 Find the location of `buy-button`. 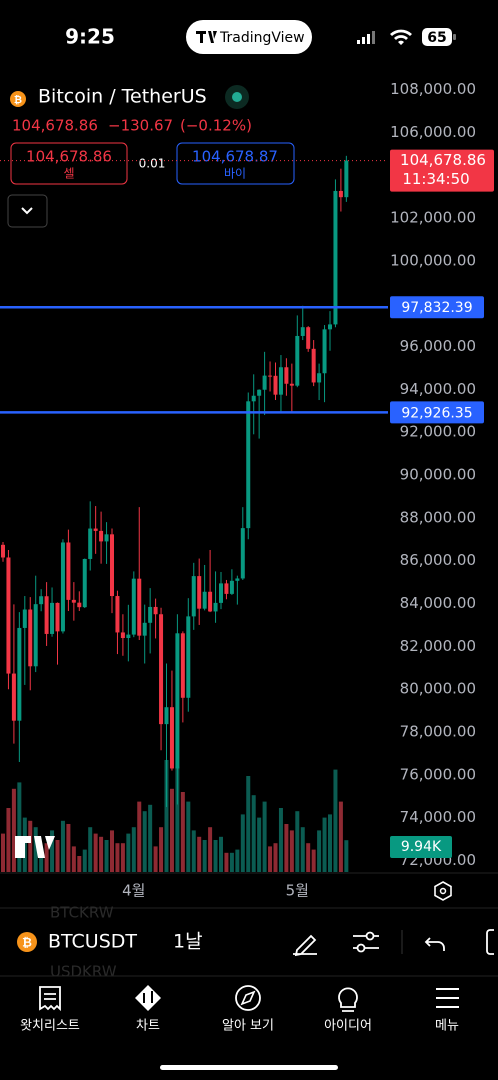

buy-button is located at coordinates (235, 163).